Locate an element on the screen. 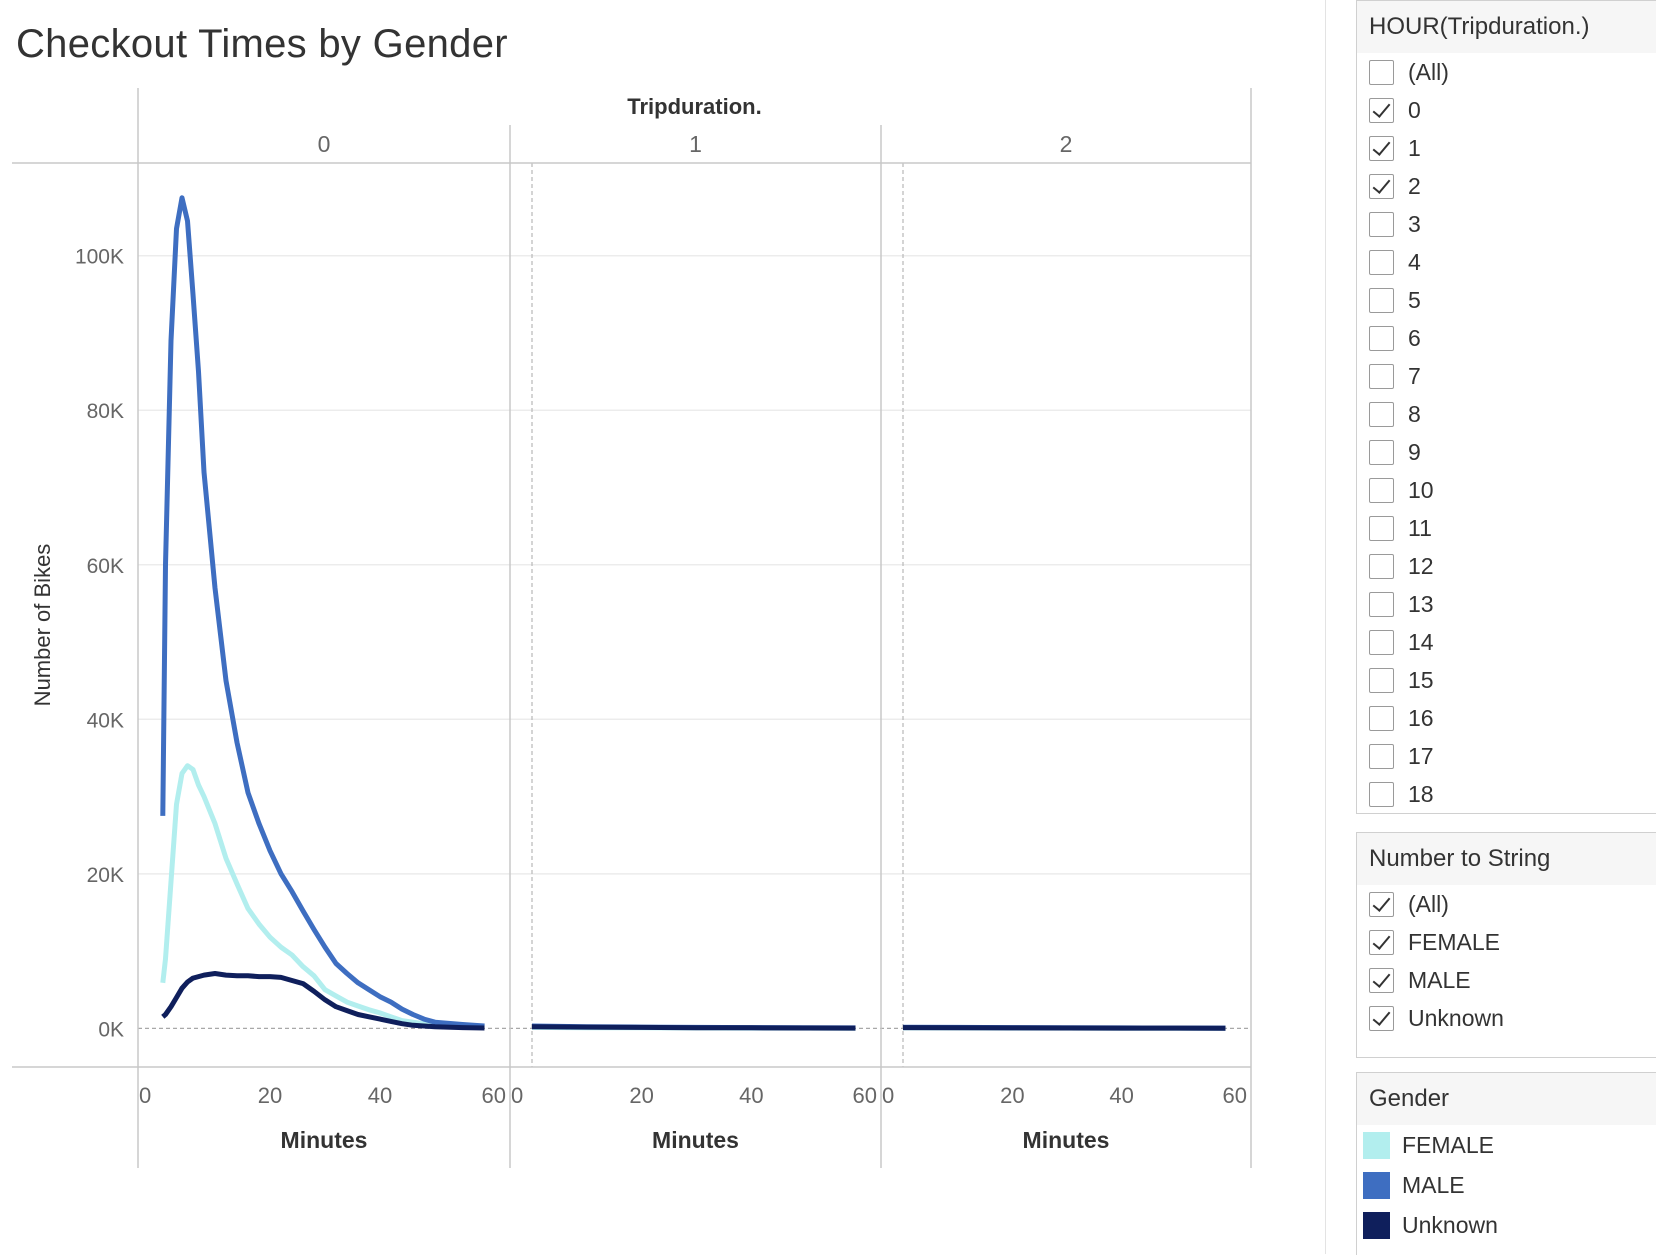 The image size is (1656, 1255). legend-label: FEMALE is located at coordinates (1448, 1145).